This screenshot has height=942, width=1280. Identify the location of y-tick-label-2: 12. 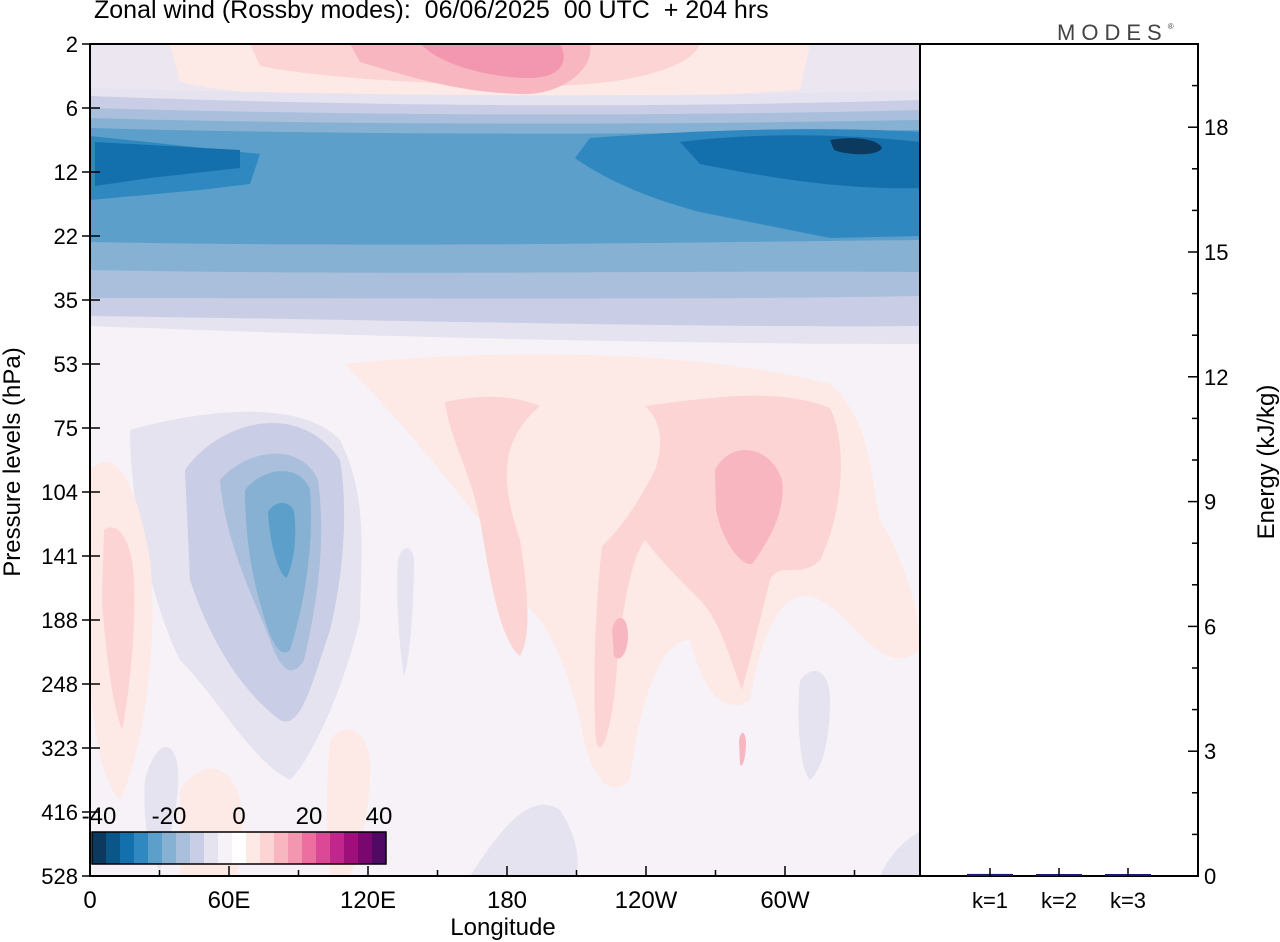
(66, 172).